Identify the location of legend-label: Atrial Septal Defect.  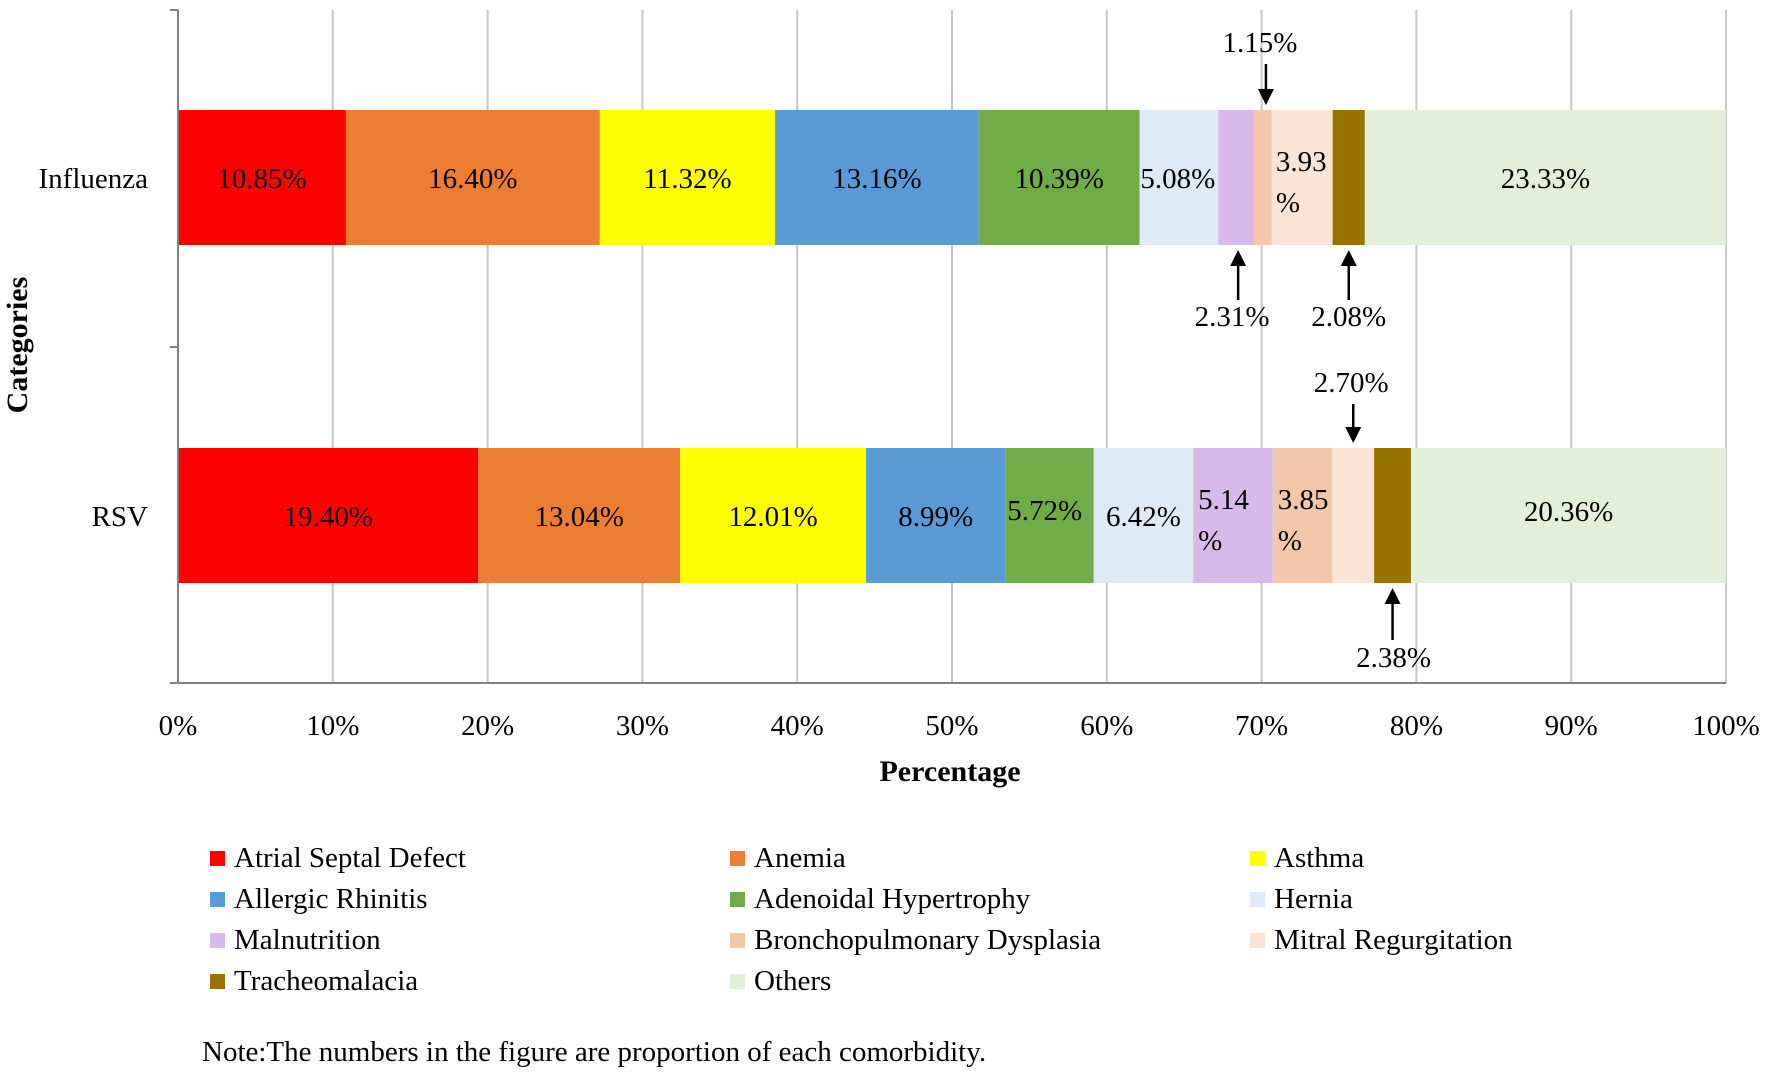
(350, 858).